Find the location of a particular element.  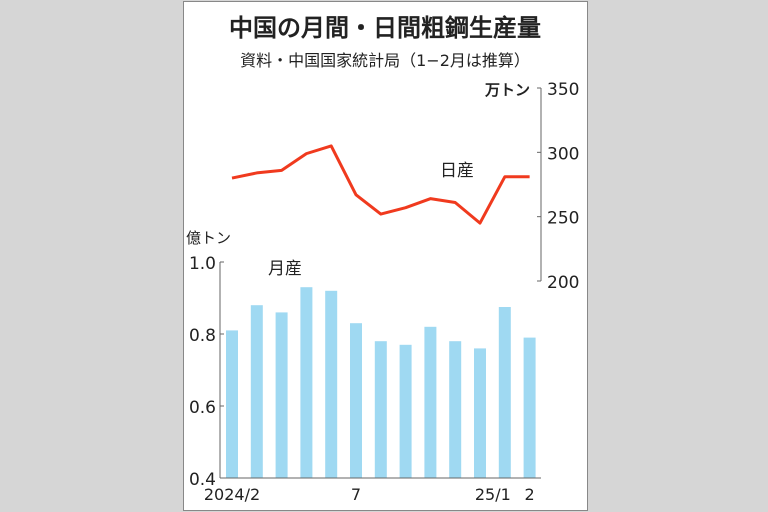

chart-subtitle: 資料・中国国家統計局（1−2月は推算） is located at coordinates (385, 60).